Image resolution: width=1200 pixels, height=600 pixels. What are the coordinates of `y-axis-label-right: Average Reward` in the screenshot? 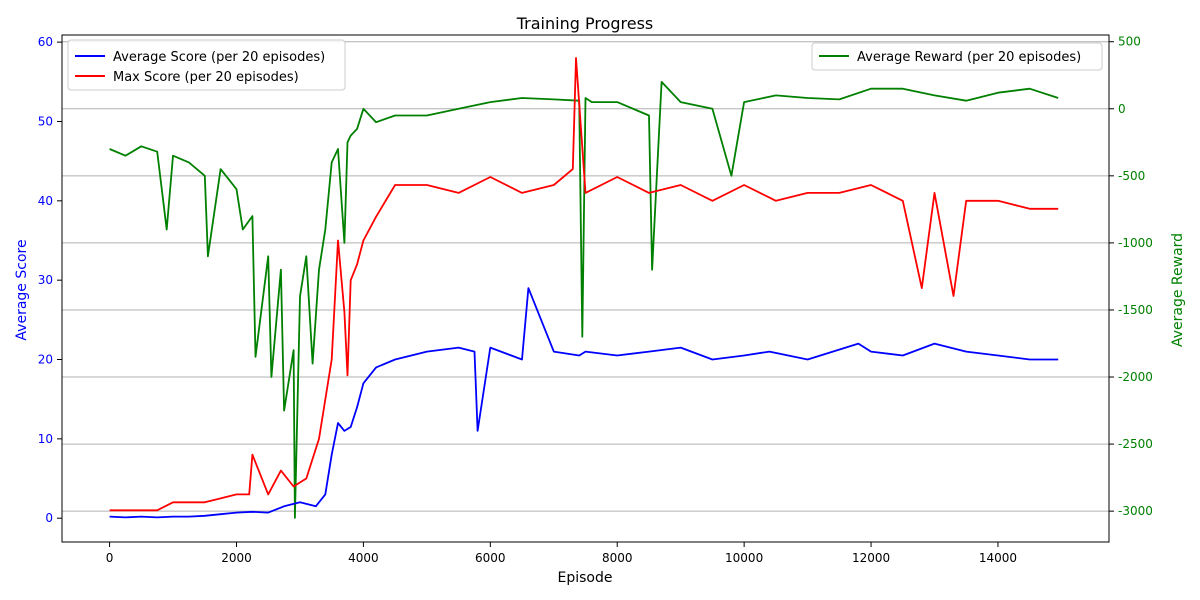 It's located at (1178, 290).